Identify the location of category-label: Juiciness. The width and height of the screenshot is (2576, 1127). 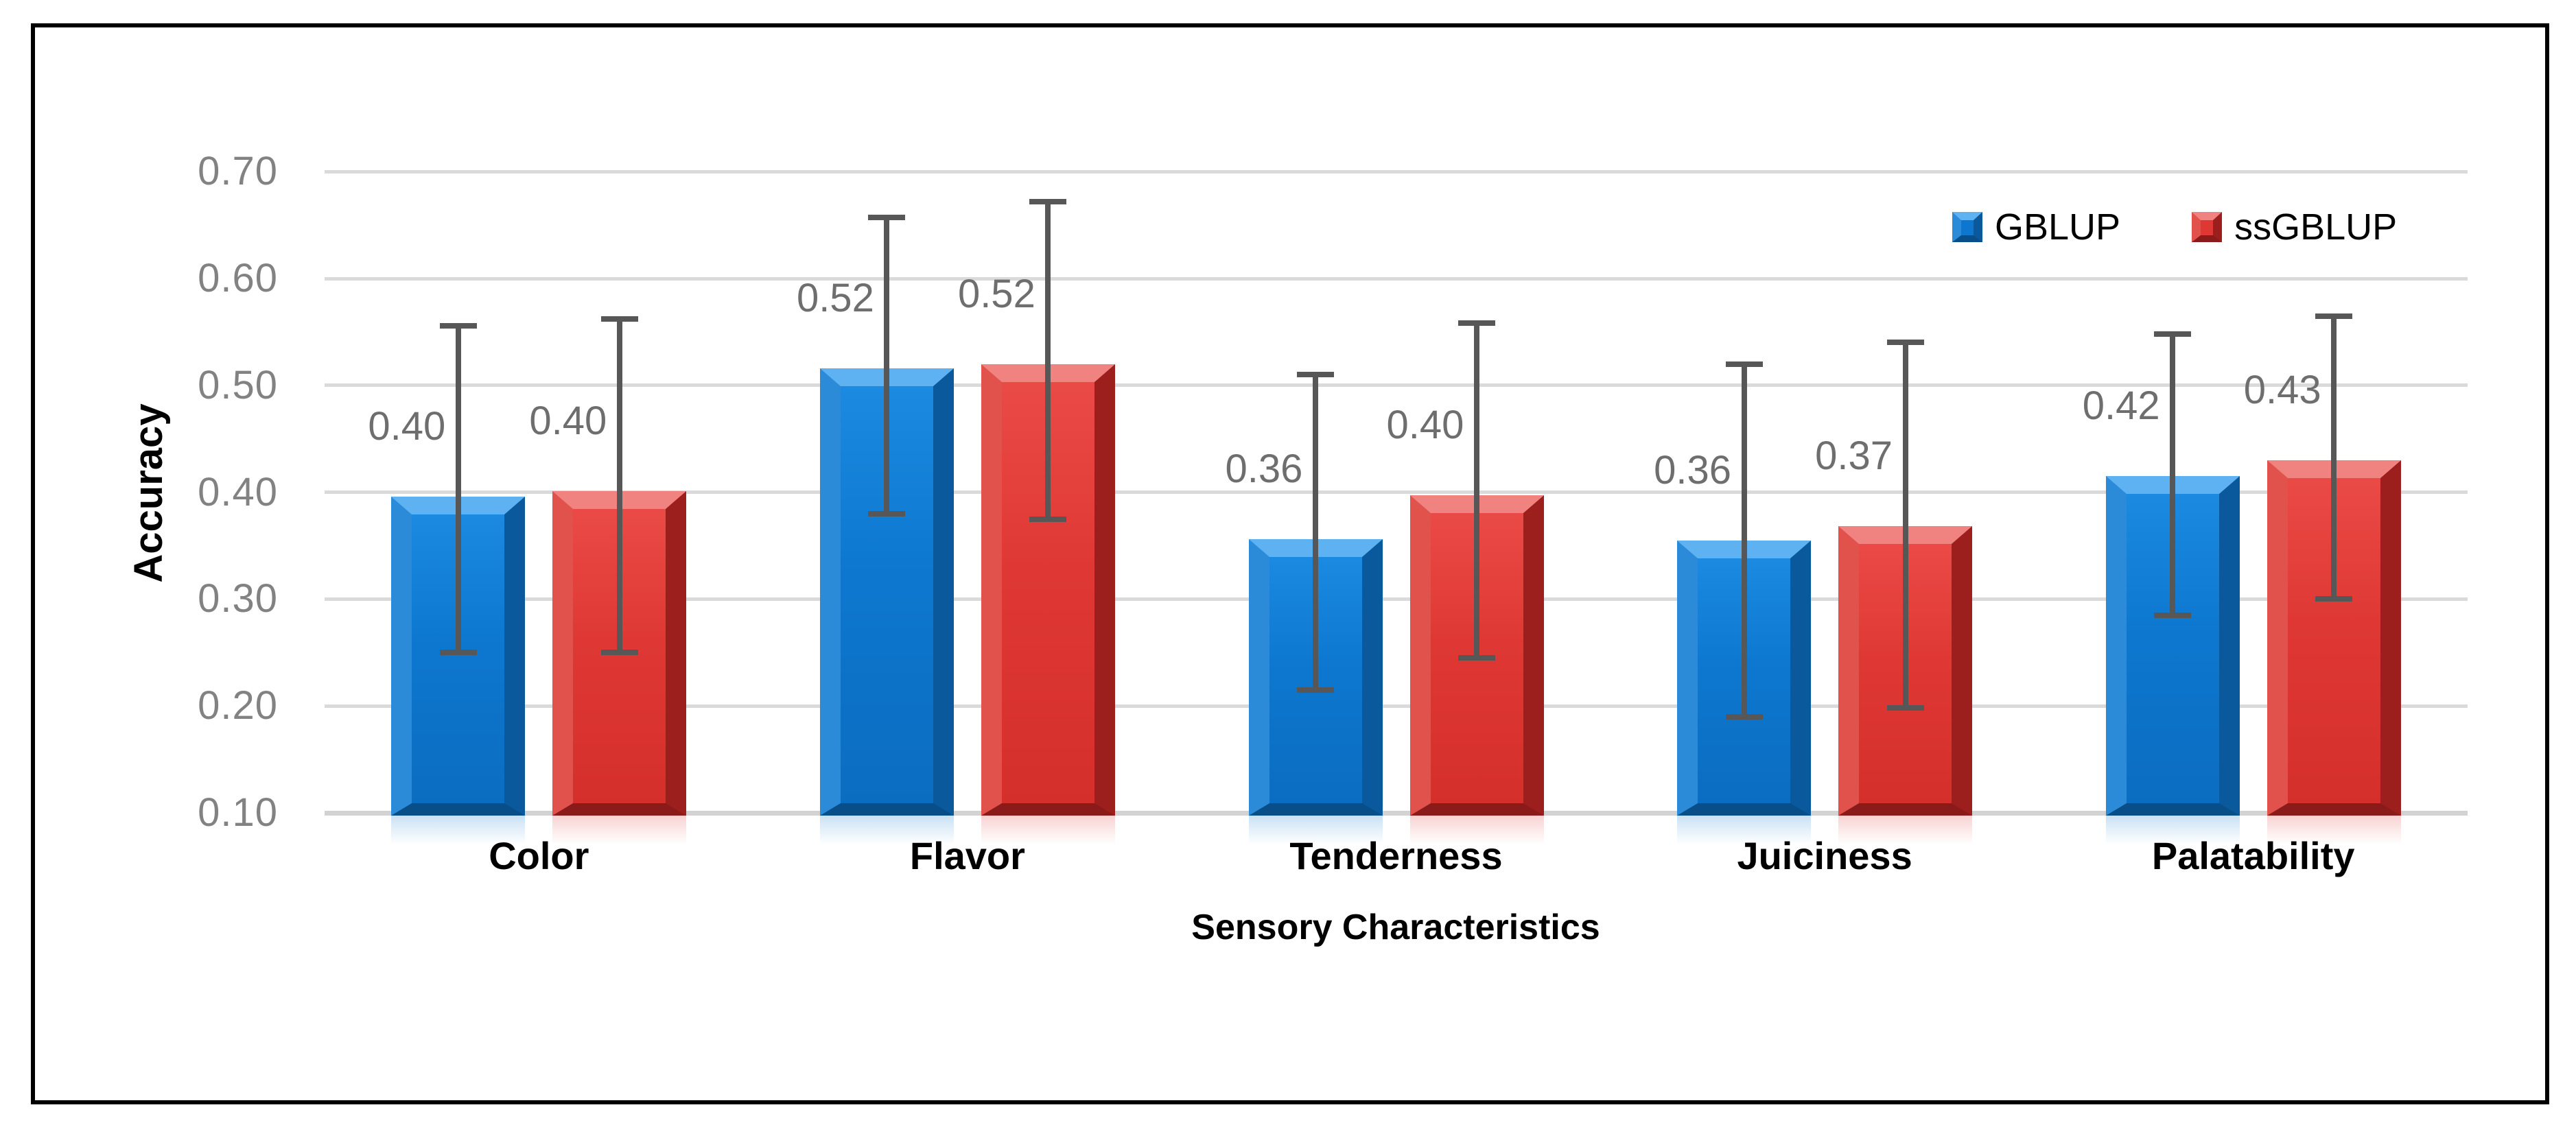
(1824, 855).